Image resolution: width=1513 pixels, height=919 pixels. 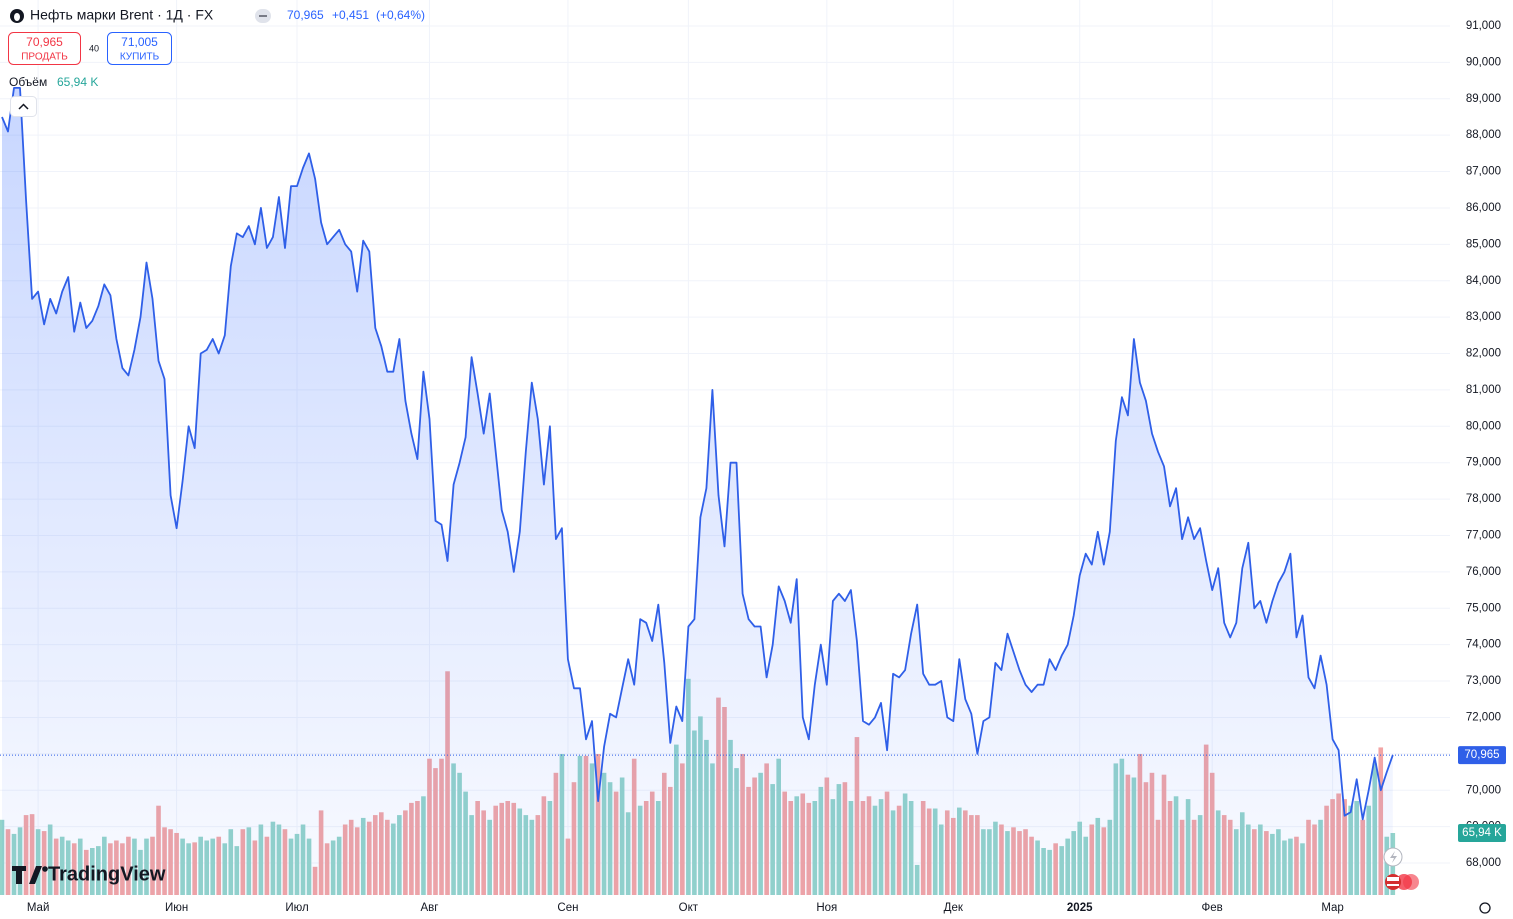 I want to click on x-tick-label: 2025, so click(x=1080, y=908).